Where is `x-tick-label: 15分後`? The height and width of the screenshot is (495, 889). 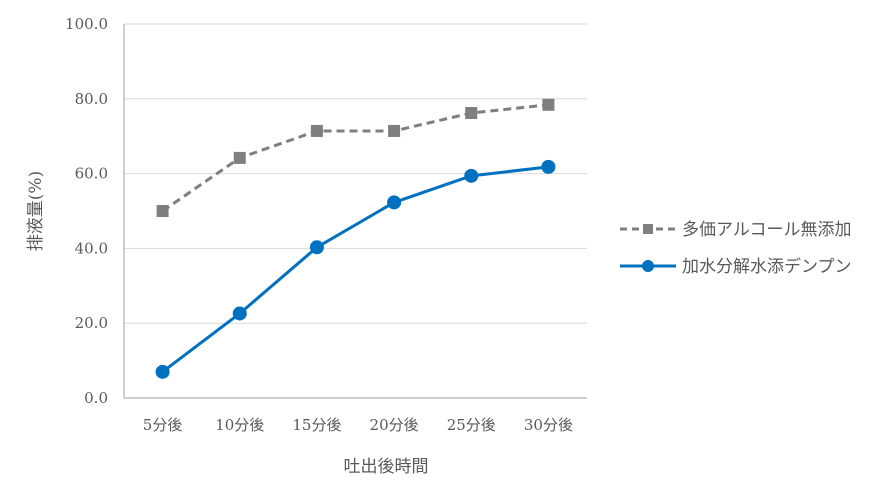 x-tick-label: 15分後 is located at coordinates (316, 425).